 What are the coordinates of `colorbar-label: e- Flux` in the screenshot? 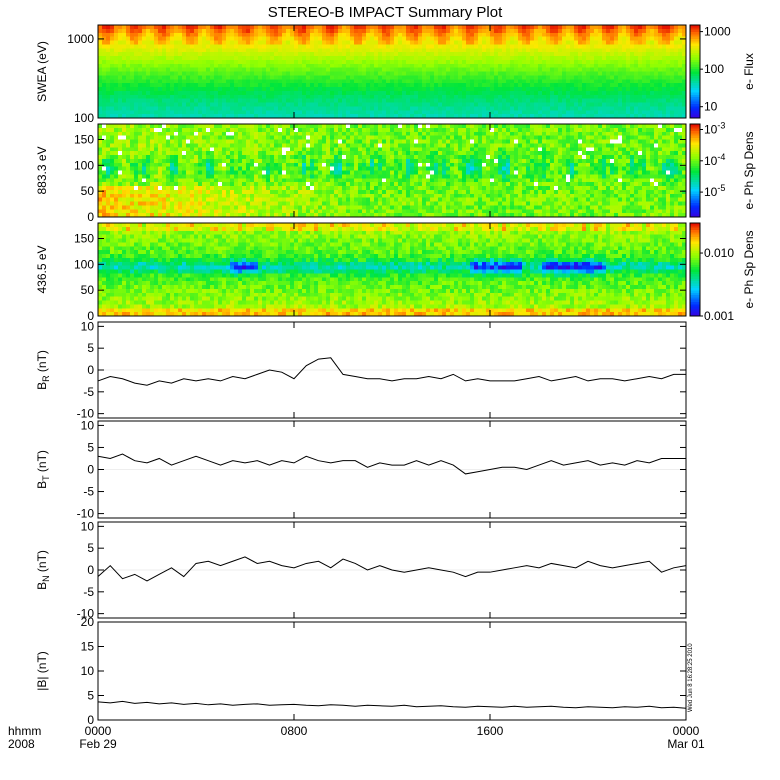 It's located at (749, 71).